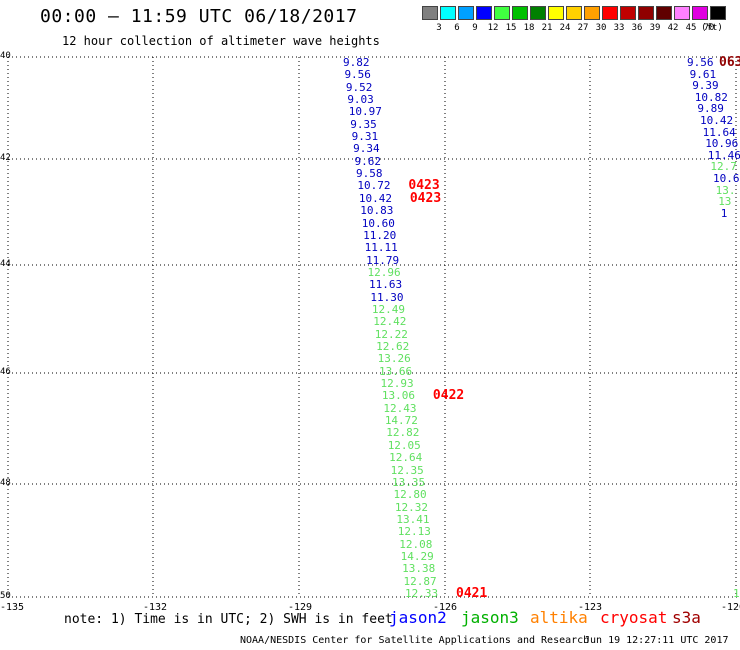  I want to click on legend-value-label: 24, so click(565, 28).